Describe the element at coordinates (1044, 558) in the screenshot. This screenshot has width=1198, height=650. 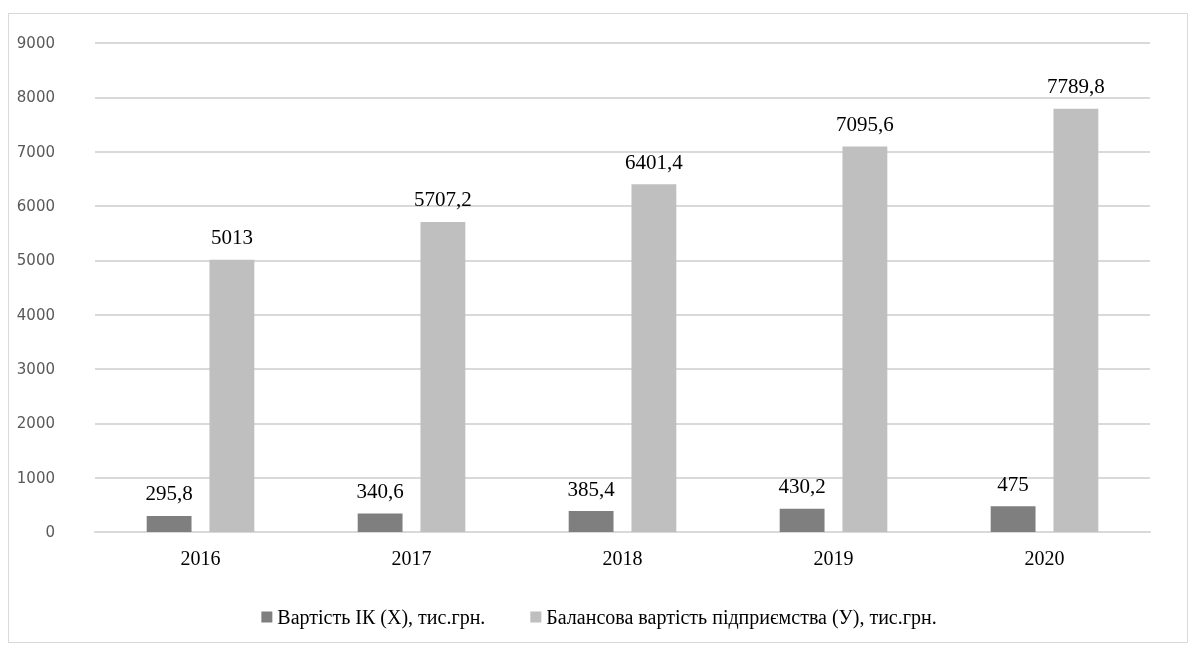
I see `x-tick-label: 2020` at that location.